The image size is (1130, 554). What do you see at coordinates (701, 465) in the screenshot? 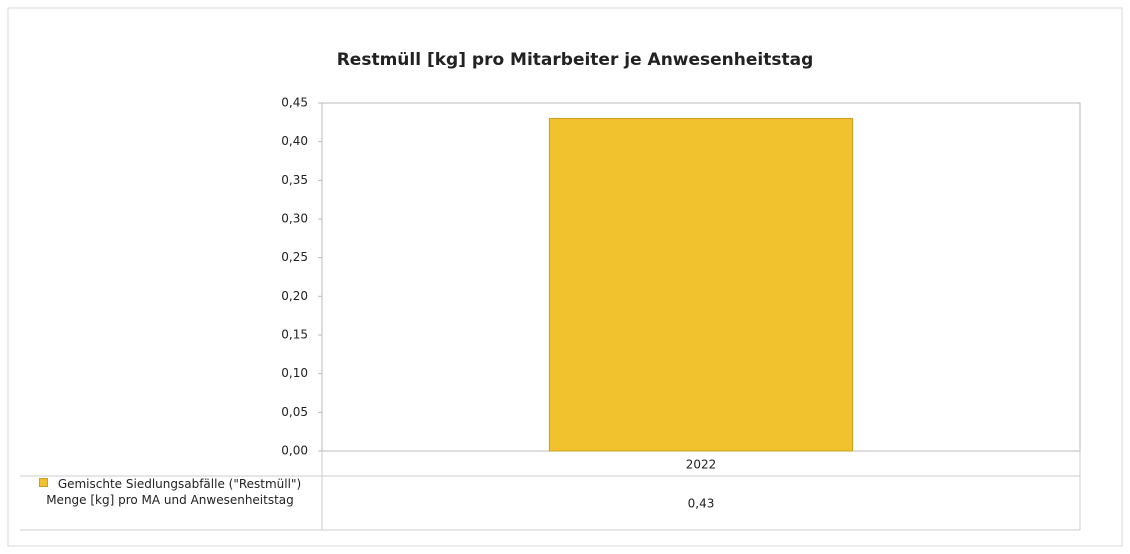
I see `x-tick-label: 2022` at bounding box center [701, 465].